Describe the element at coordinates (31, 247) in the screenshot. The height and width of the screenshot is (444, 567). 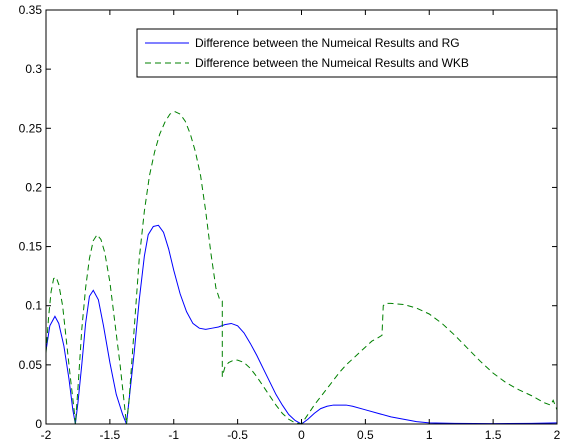
I see `y-tick-label: 0.15` at that location.